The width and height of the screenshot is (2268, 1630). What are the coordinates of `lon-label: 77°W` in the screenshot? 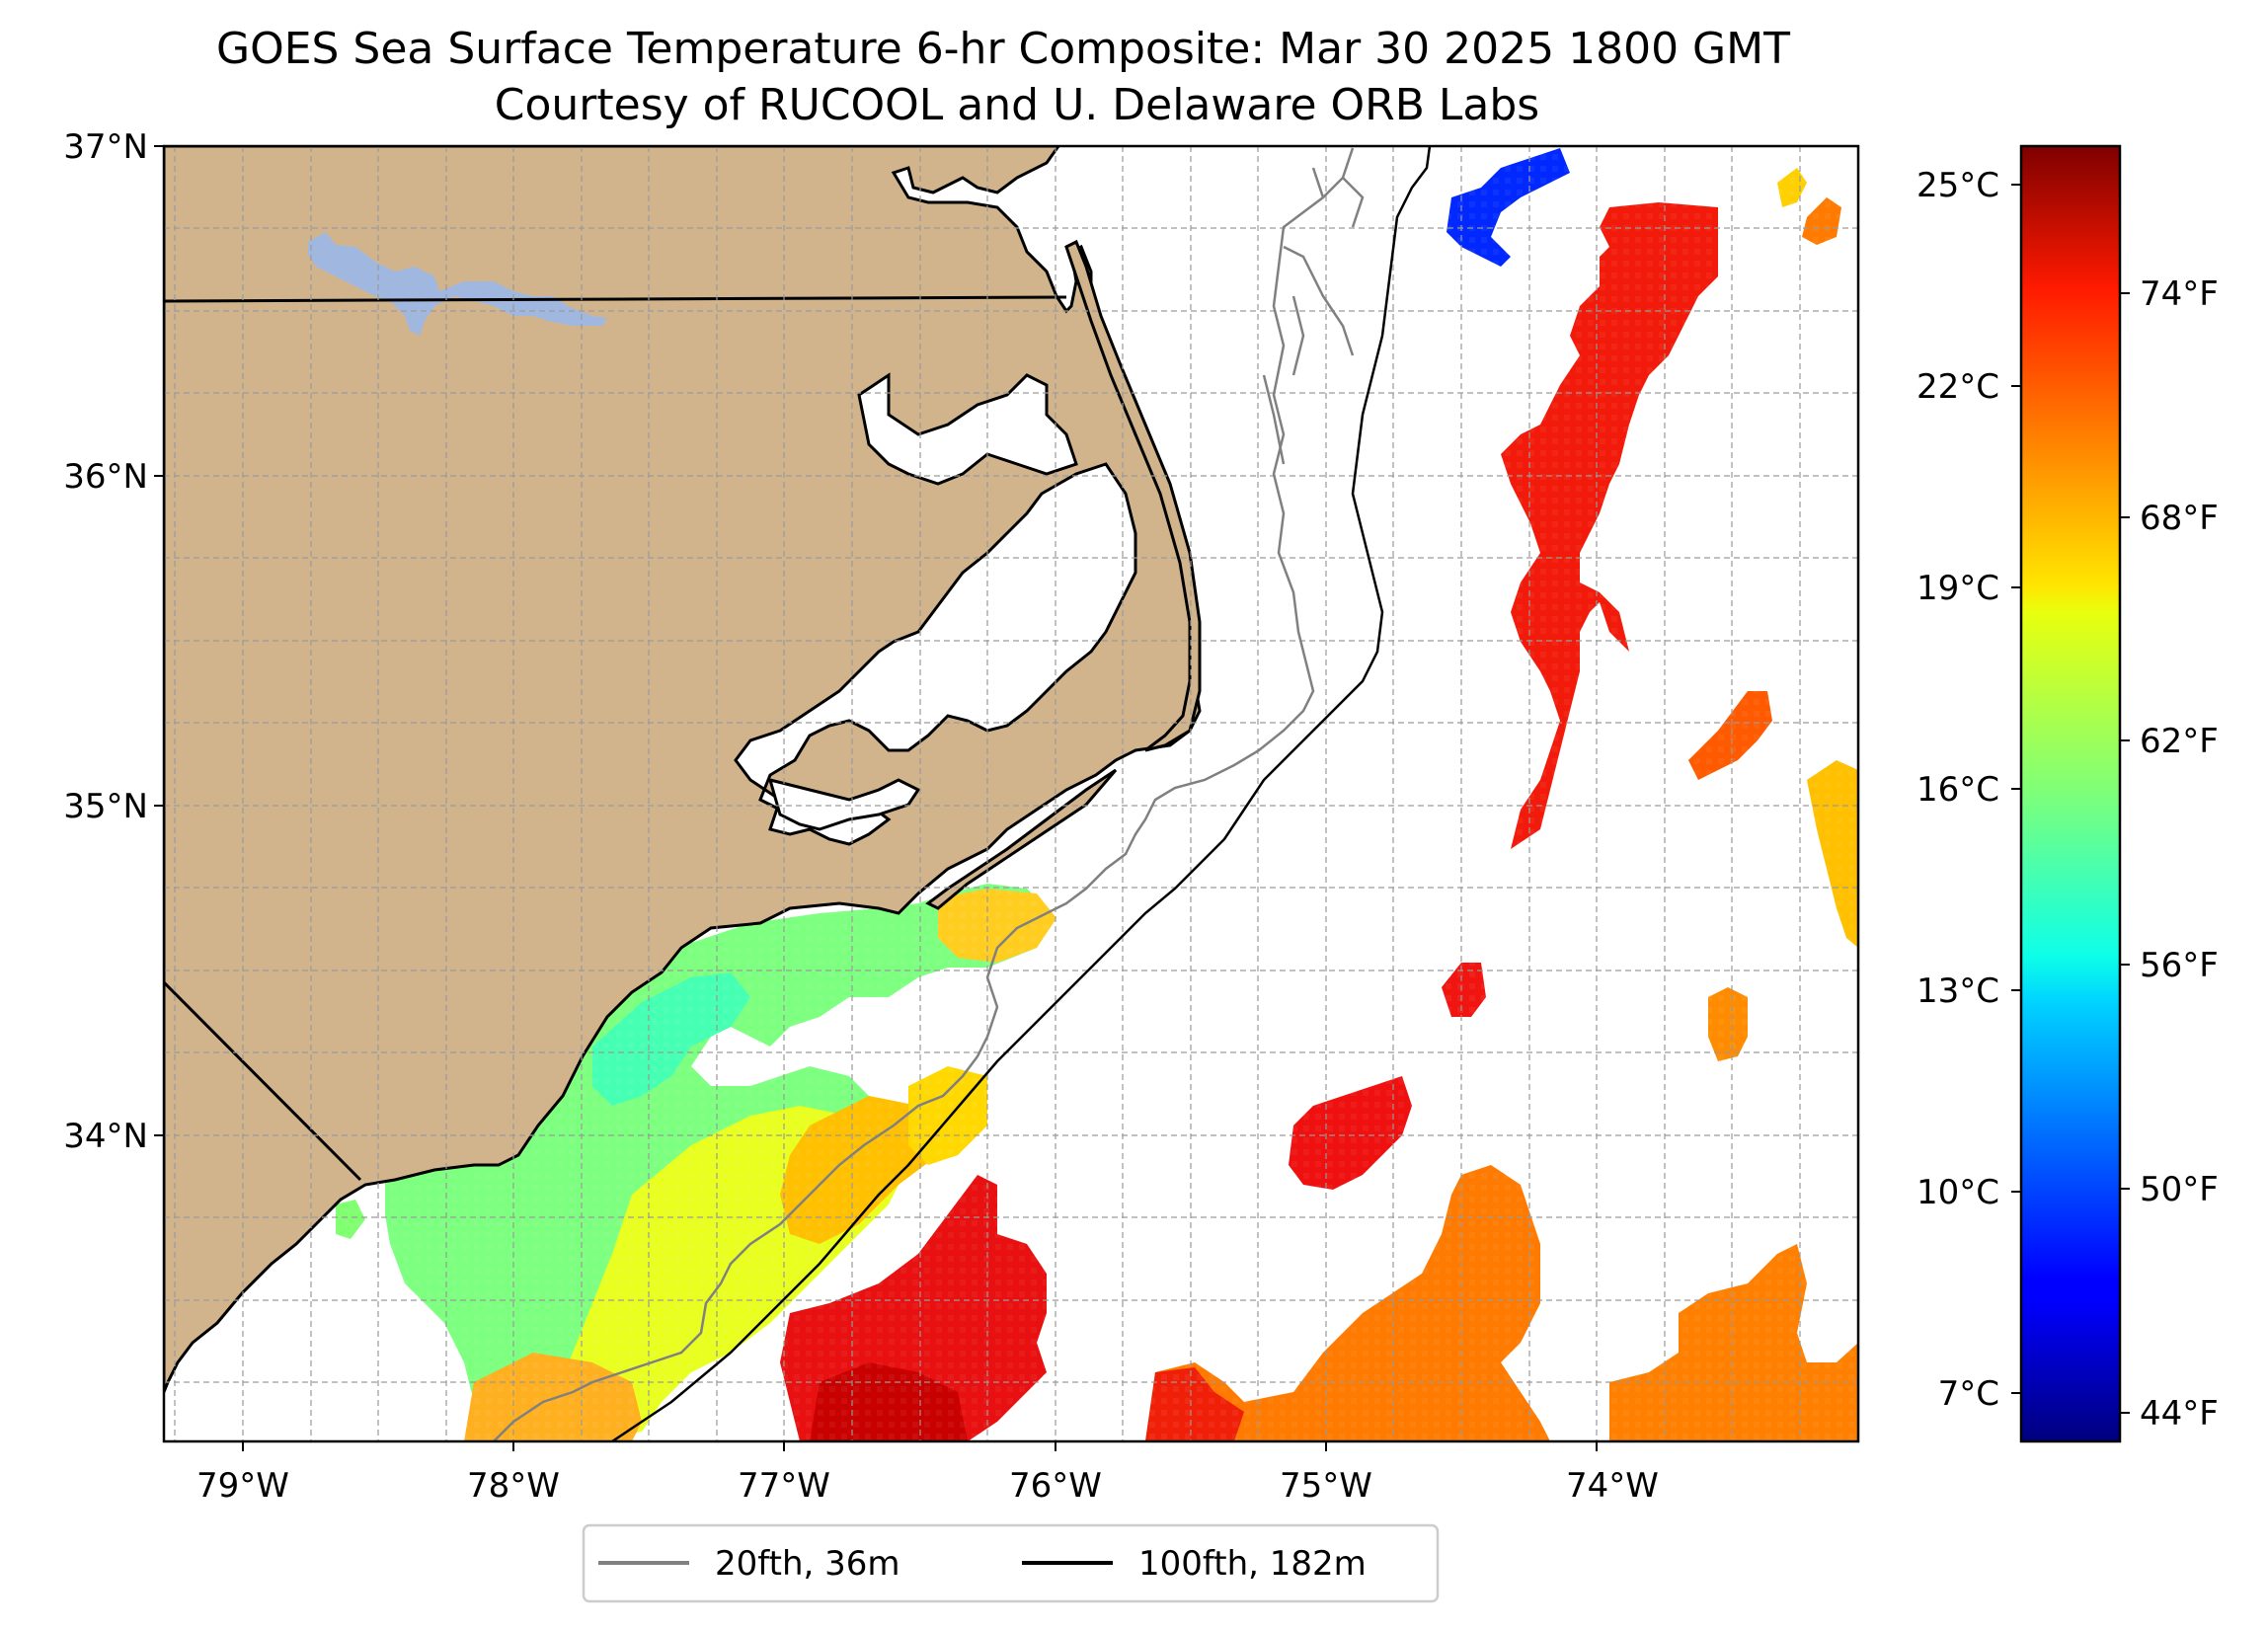 It's located at (784, 1486).